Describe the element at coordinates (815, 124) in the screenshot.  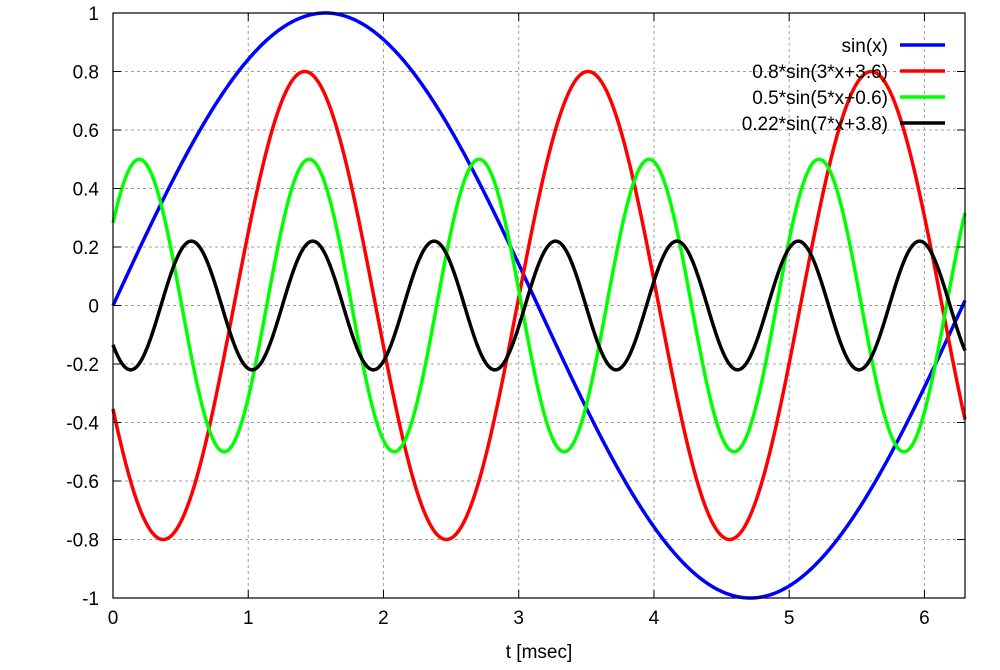
I see `legend-label: 0.22*sin(7*x+3.8)` at that location.